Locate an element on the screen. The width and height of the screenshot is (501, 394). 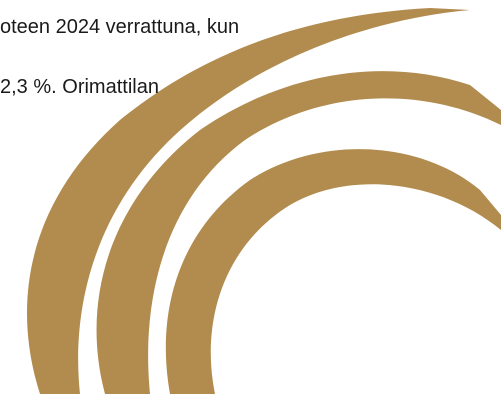
paragraph-line-1: oteen 2024 verrattuna, kun is located at coordinates (120, 27).